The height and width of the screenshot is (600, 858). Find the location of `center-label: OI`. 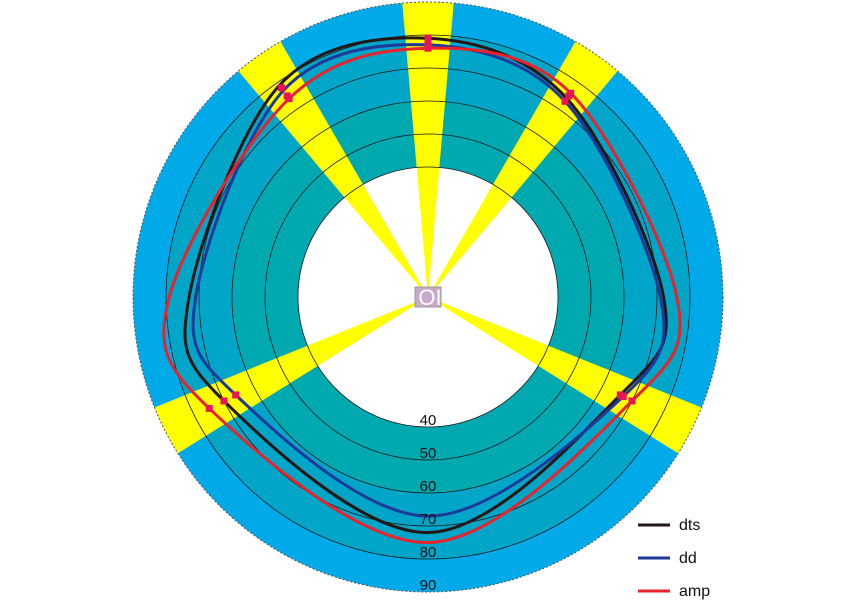

center-label: OI is located at coordinates (429, 297).